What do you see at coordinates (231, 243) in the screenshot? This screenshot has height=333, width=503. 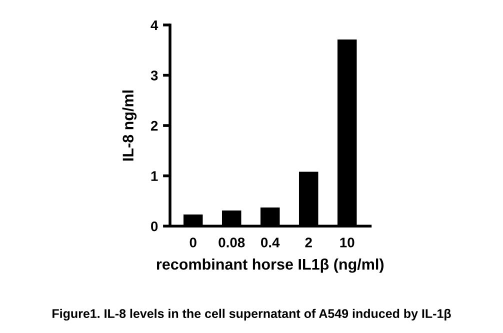 I see `x-tick-label: 0.08` at bounding box center [231, 243].